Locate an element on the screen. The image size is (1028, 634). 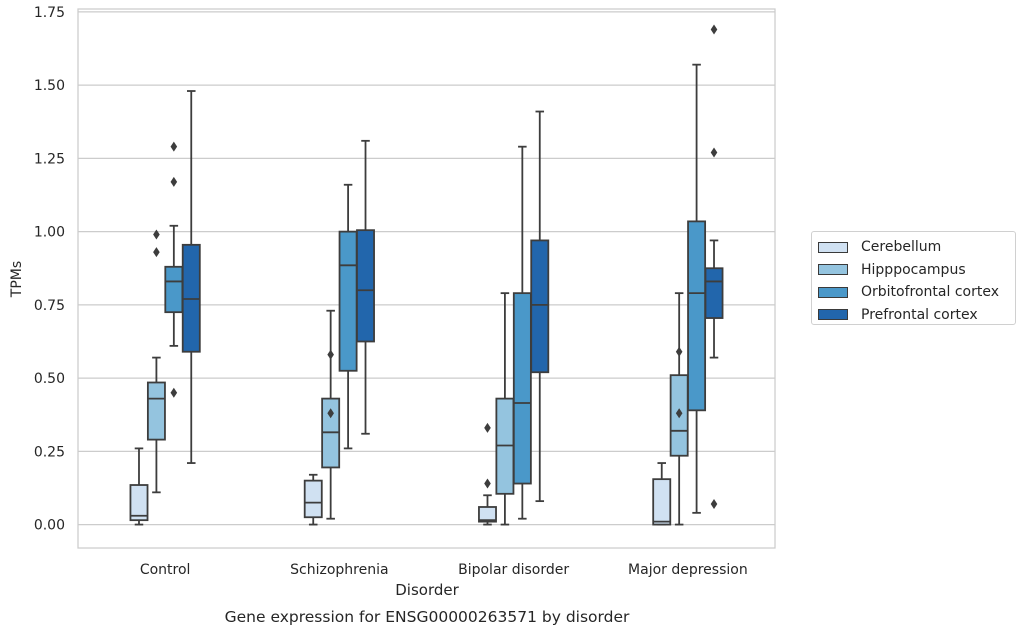
x-tick-label: Control is located at coordinates (165, 570).